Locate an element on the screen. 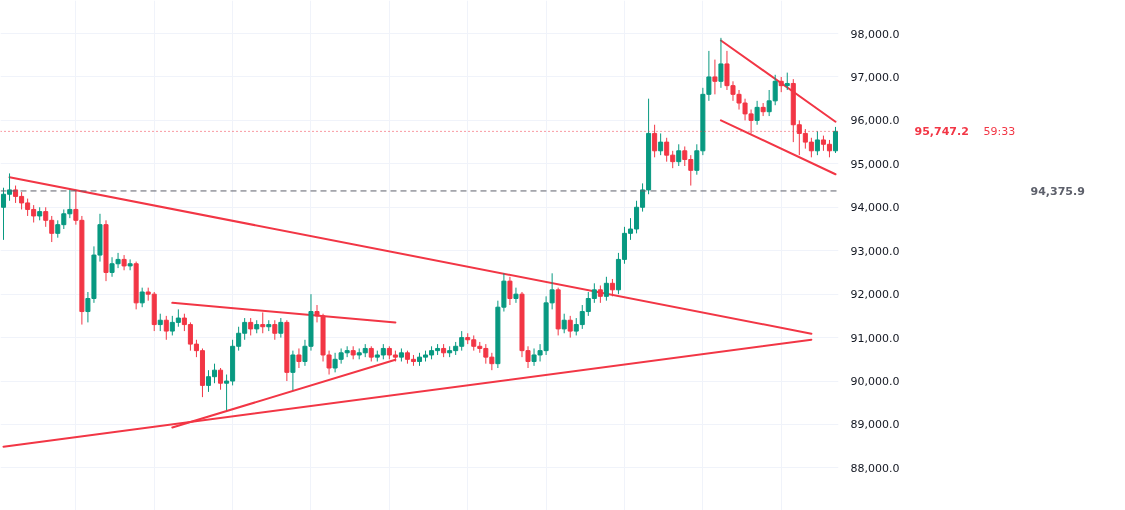 The image size is (1125, 510). y-tick-label: 95,000.0 is located at coordinates (875, 164).